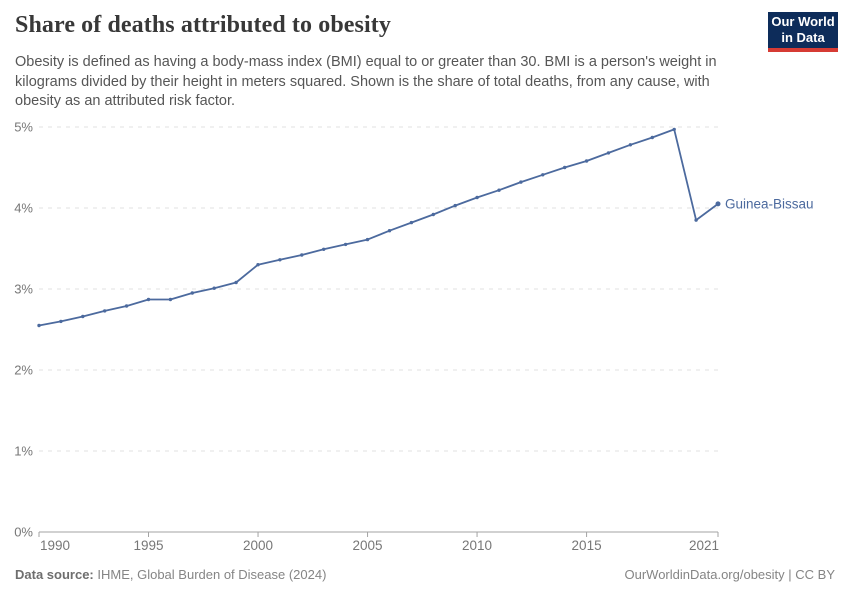 Image resolution: width=850 pixels, height=600 pixels. Describe the element at coordinates (345, 244) in the screenshot. I see `data-point-2004` at that location.